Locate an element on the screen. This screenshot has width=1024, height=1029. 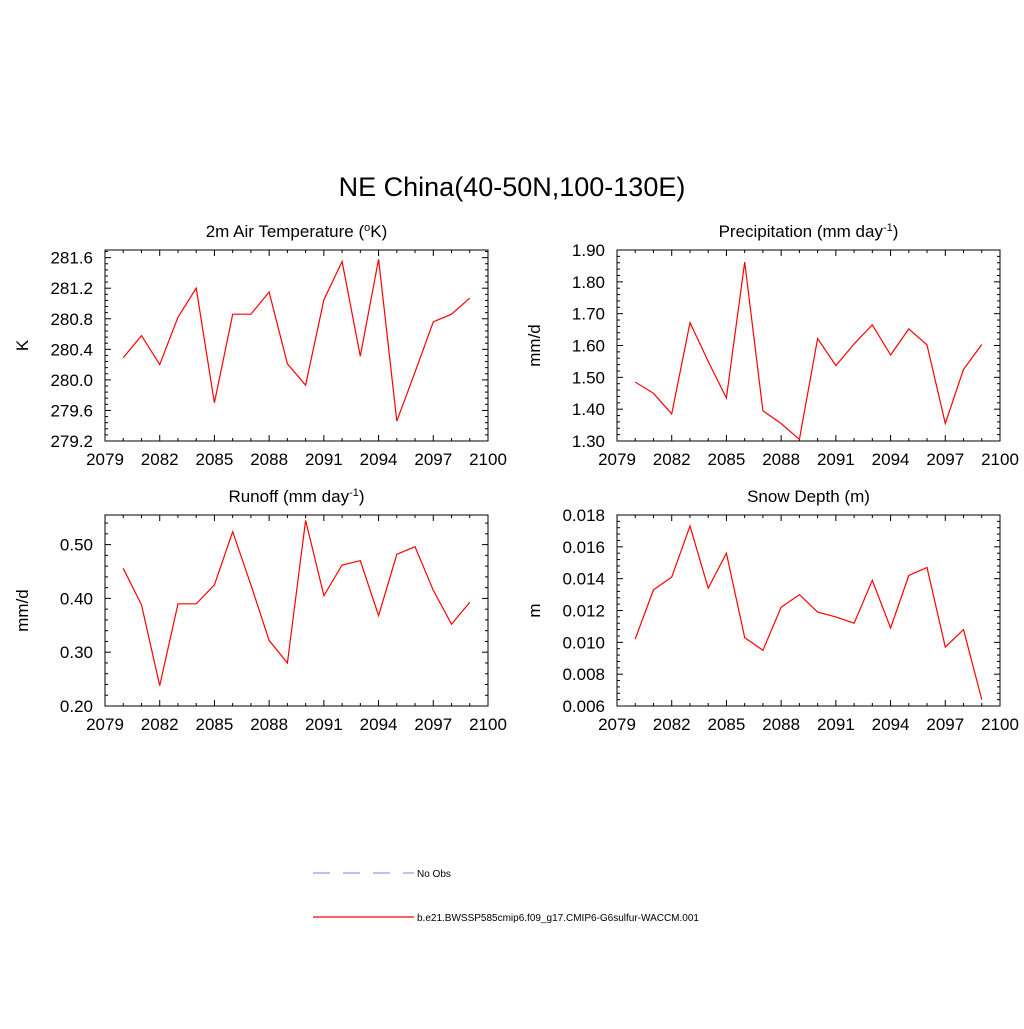
precipitation-ytick-label: 1.90 is located at coordinates (588, 250).